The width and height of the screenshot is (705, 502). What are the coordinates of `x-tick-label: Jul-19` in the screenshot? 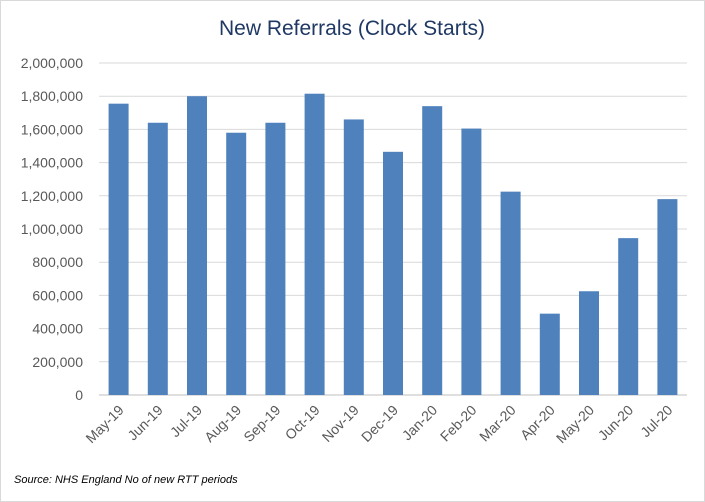 It's located at (186, 421).